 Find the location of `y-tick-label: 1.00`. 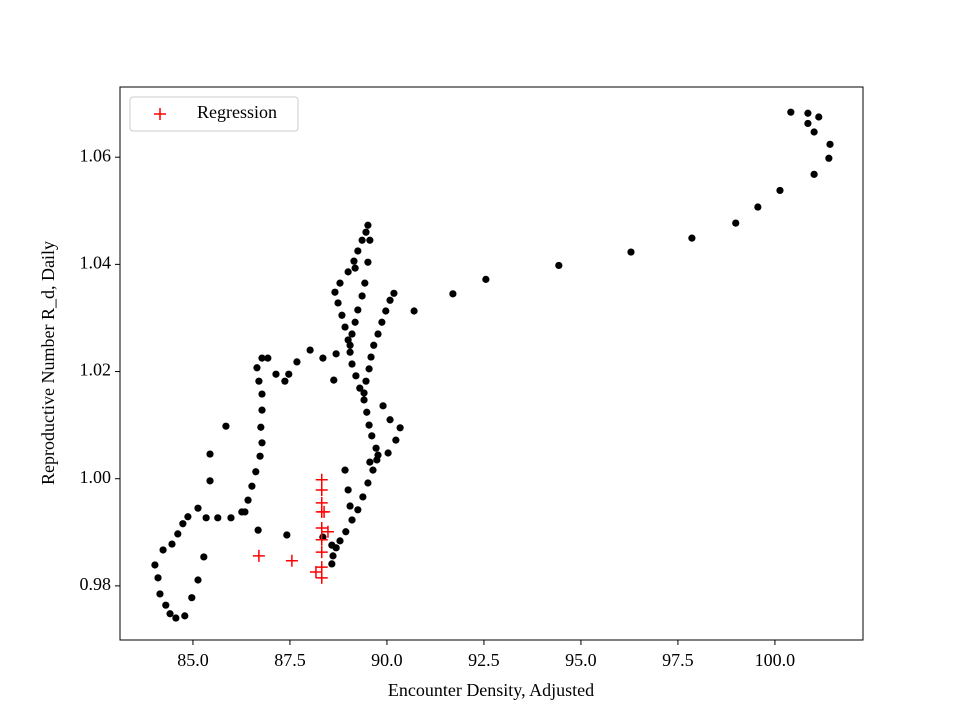

y-tick-label: 1.00 is located at coordinates (96, 477).